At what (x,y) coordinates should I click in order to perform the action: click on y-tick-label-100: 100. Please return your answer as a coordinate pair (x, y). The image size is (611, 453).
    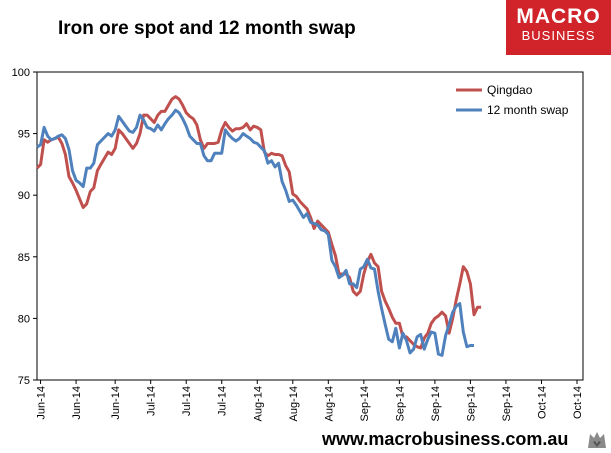
    Looking at the image, I should click on (21, 73).